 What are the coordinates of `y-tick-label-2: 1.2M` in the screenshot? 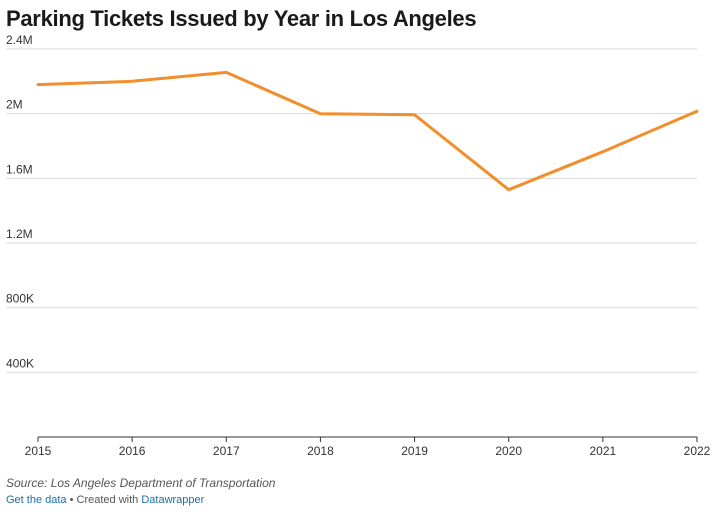 It's located at (19, 234).